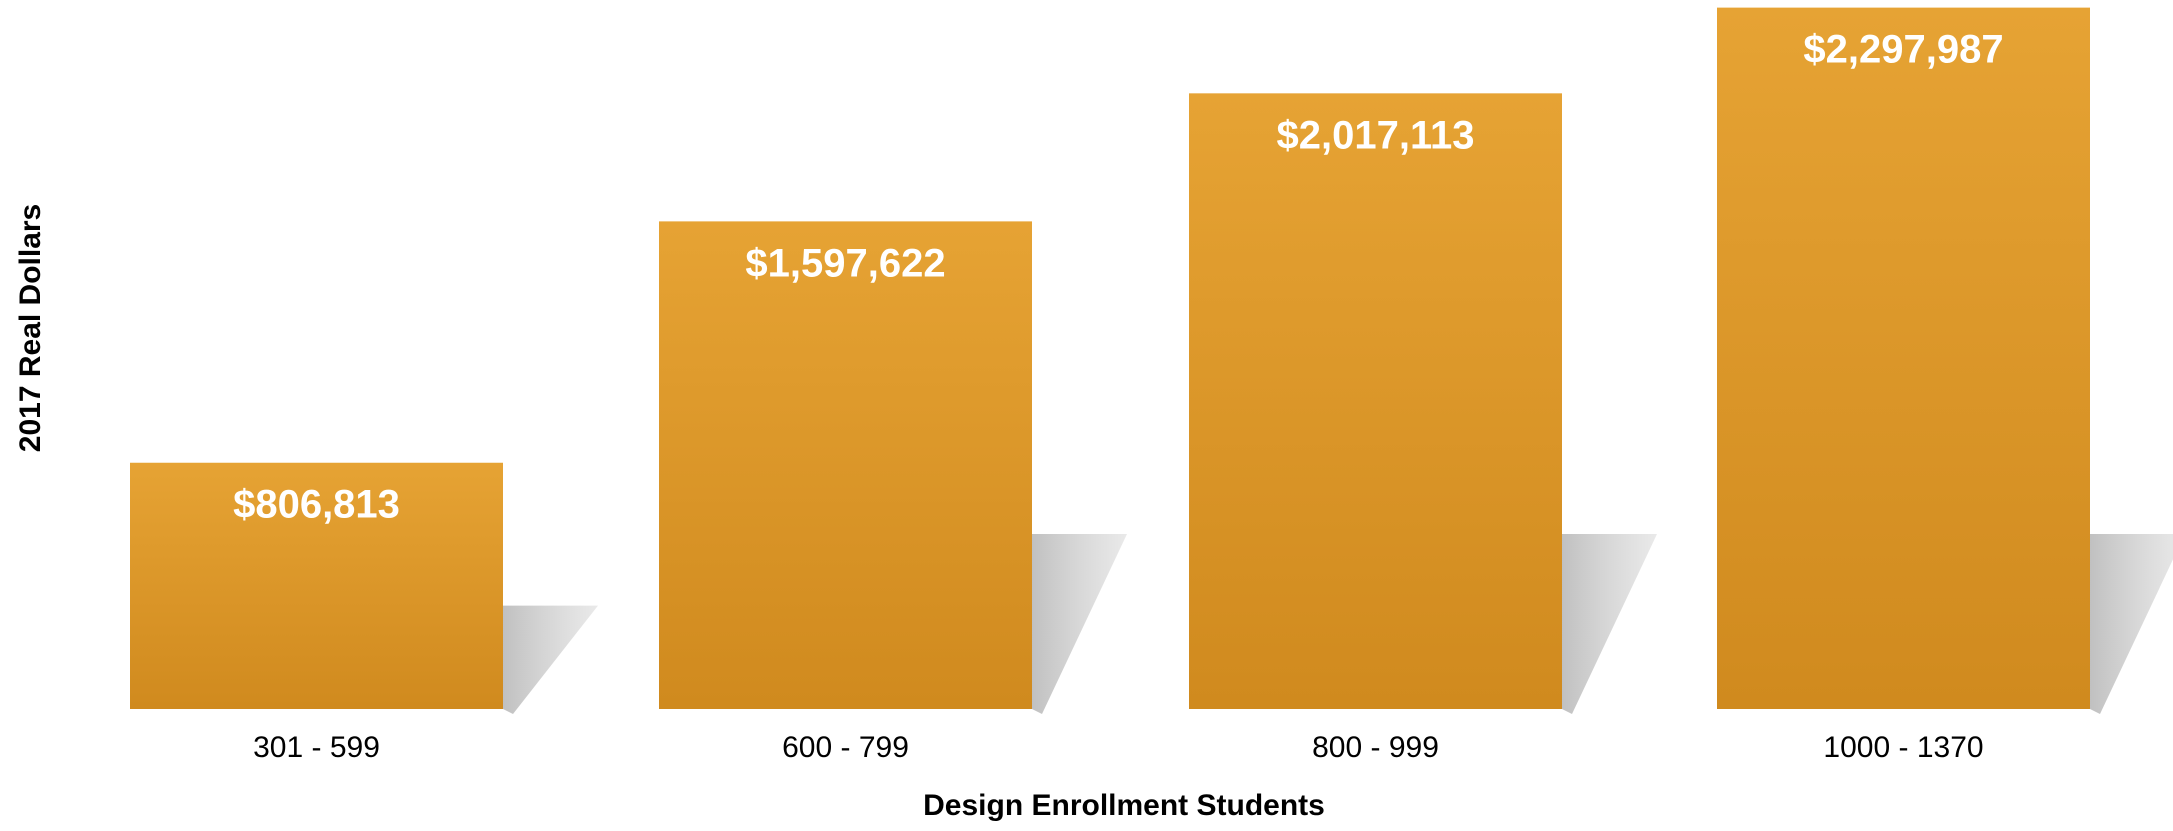 Image resolution: width=2173 pixels, height=831 pixels. I want to click on x-tick-label-1: 301 - 599, so click(316, 747).